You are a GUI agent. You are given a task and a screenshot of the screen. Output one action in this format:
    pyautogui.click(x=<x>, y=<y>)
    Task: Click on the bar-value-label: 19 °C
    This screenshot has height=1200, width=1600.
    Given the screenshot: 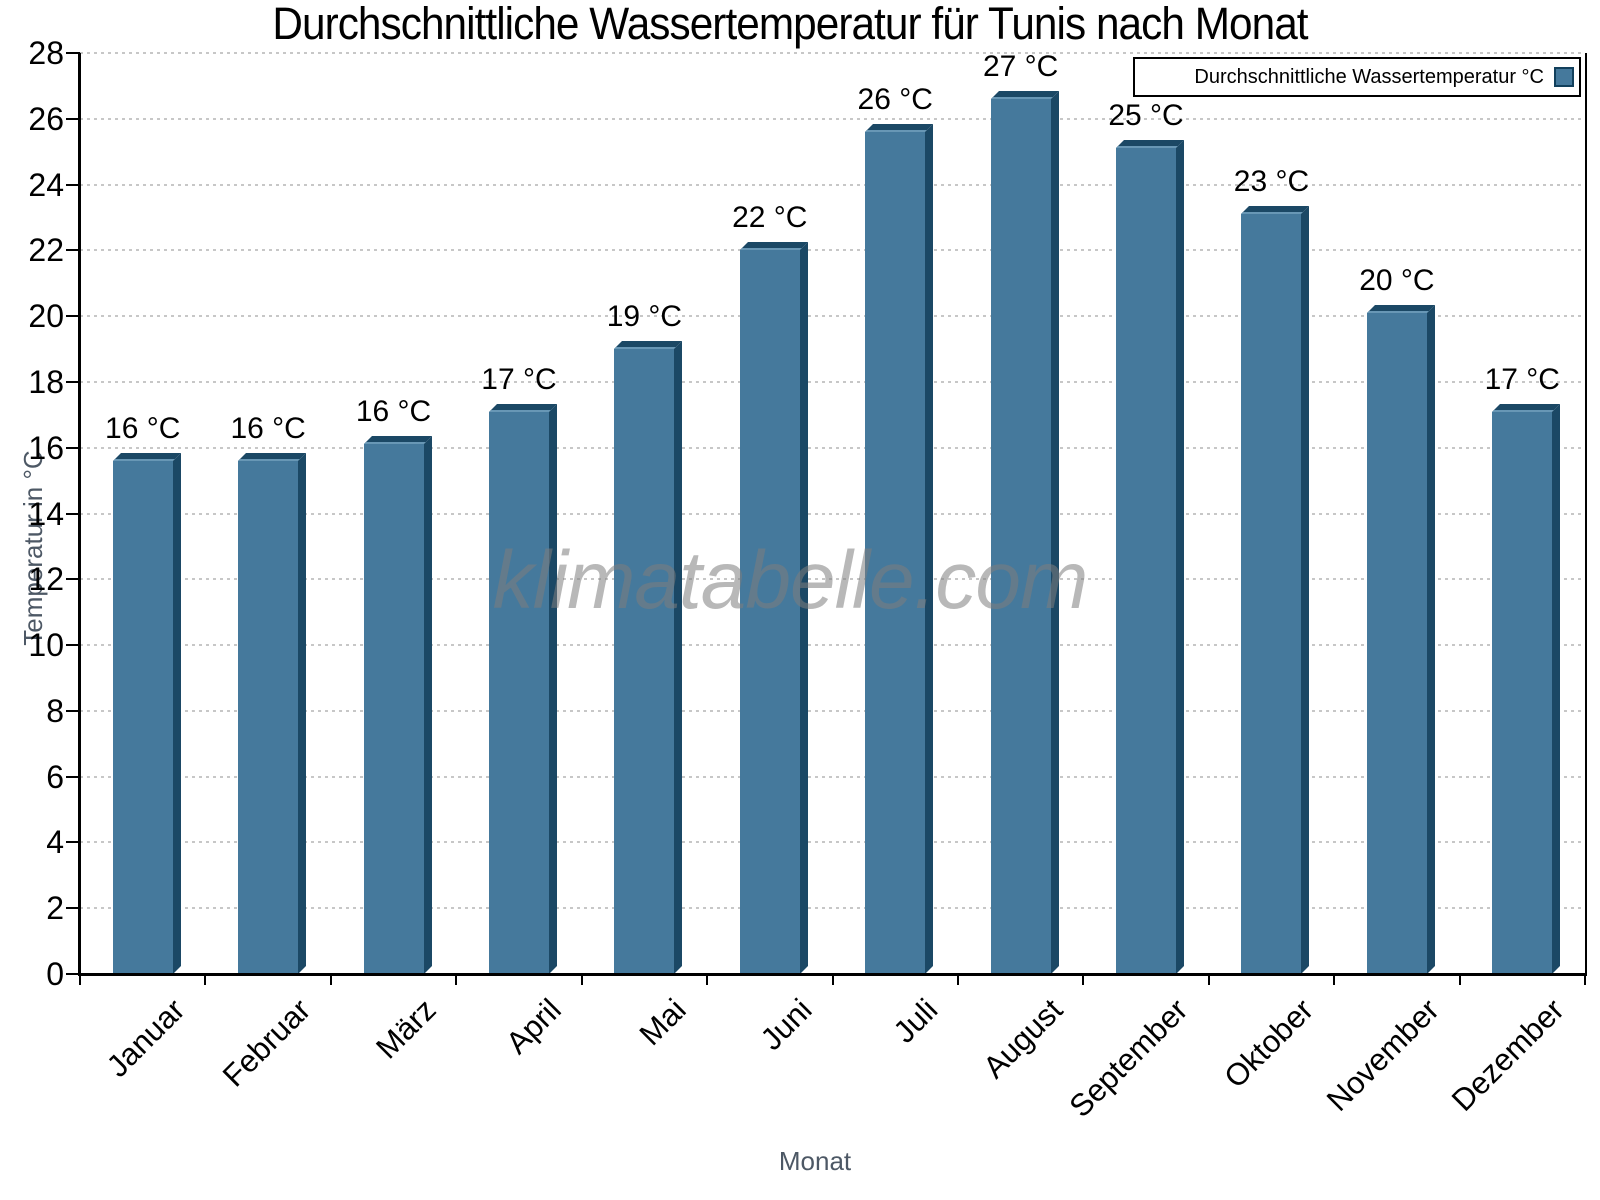 What is the action you would take?
    pyautogui.click(x=644, y=317)
    